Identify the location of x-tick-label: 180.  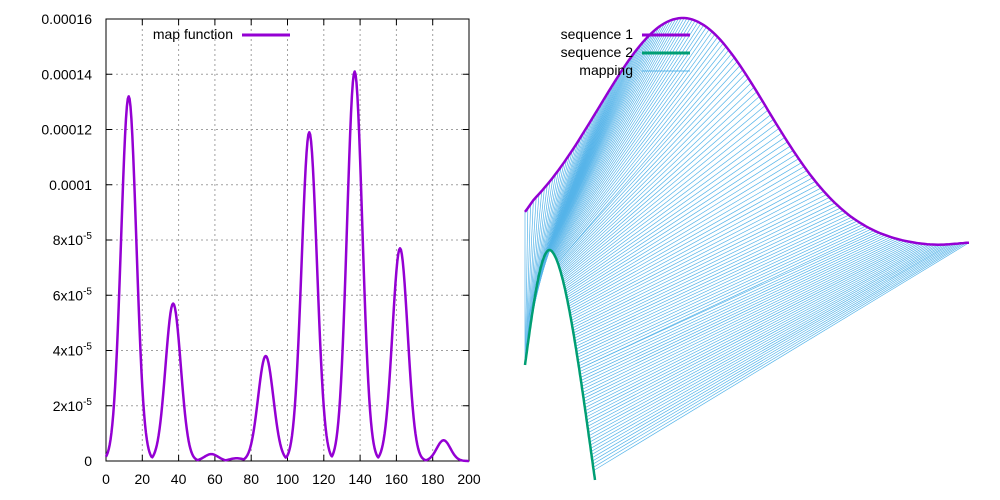
(433, 479).